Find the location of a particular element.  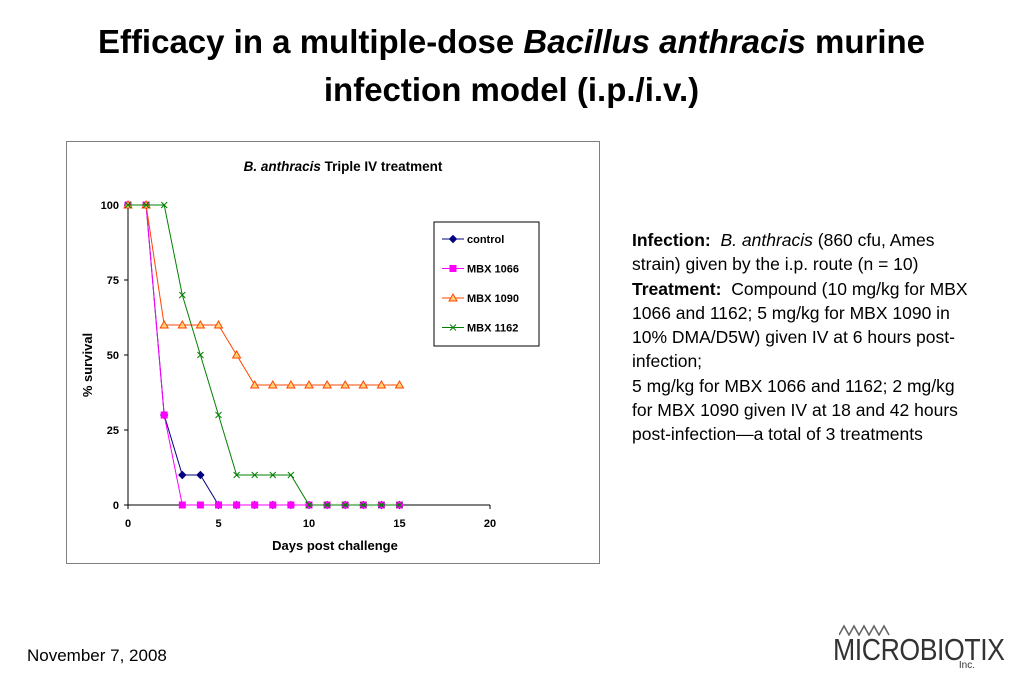

x-tick-label: 5 is located at coordinates (218, 524).